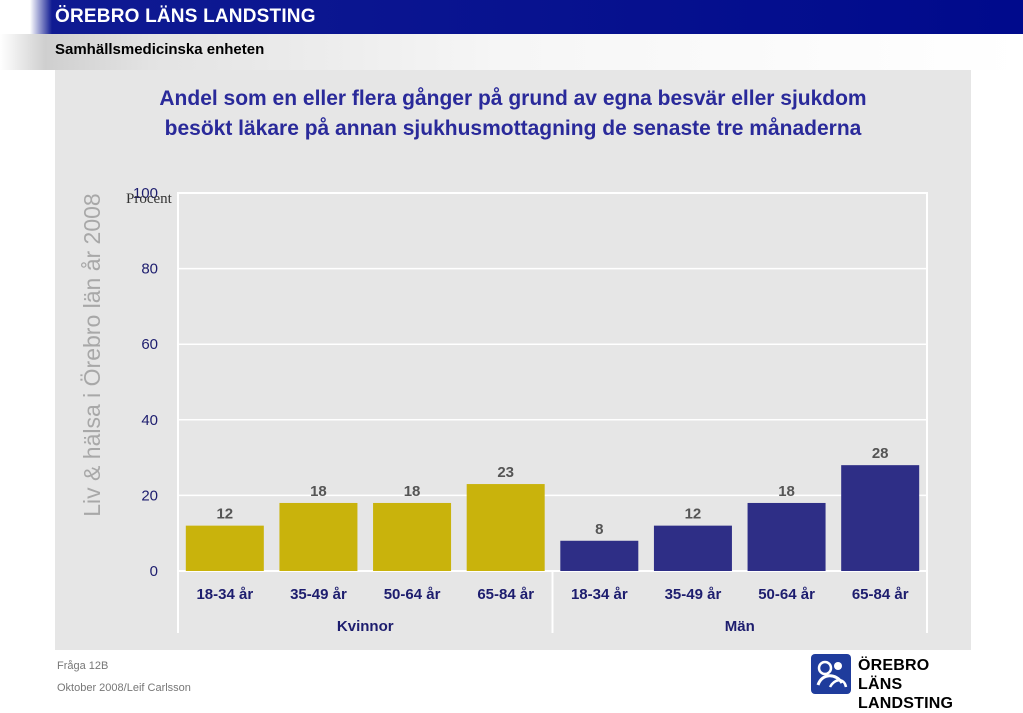 The height and width of the screenshot is (713, 1023). Describe the element at coordinates (511, 52) in the screenshot. I see `subheader-bar: Samhällsmedicinska enheten` at that location.